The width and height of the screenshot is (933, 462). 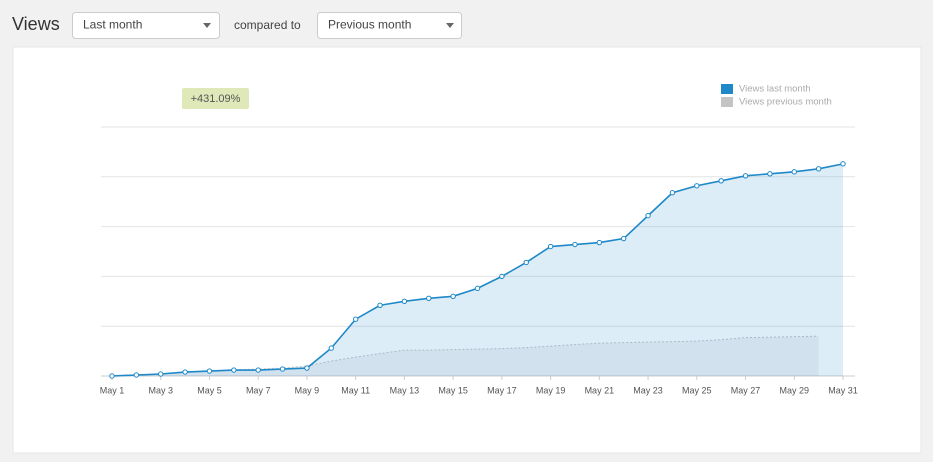 I want to click on area, so click(x=465, y=356).